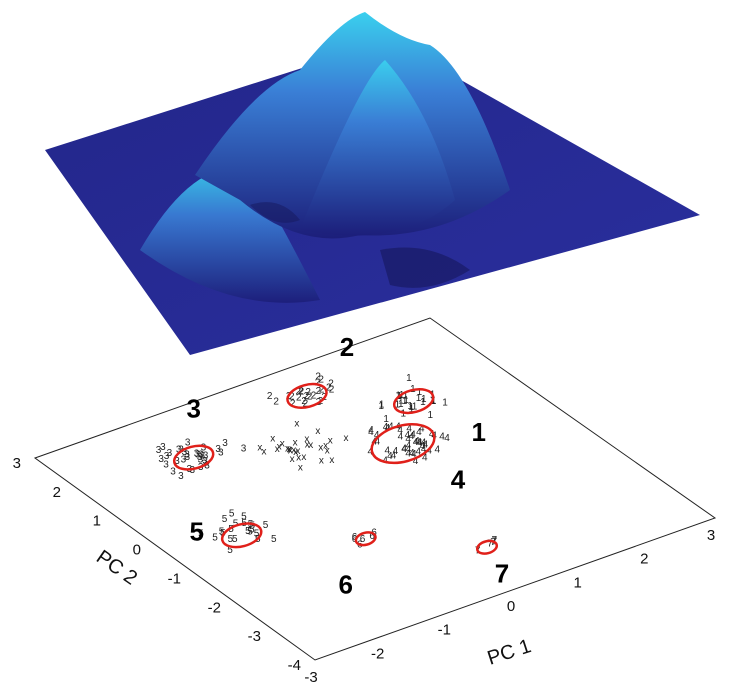 This screenshot has width=729, height=683. What do you see at coordinates (174, 578) in the screenshot?
I see `y-tick-label: -1` at bounding box center [174, 578].